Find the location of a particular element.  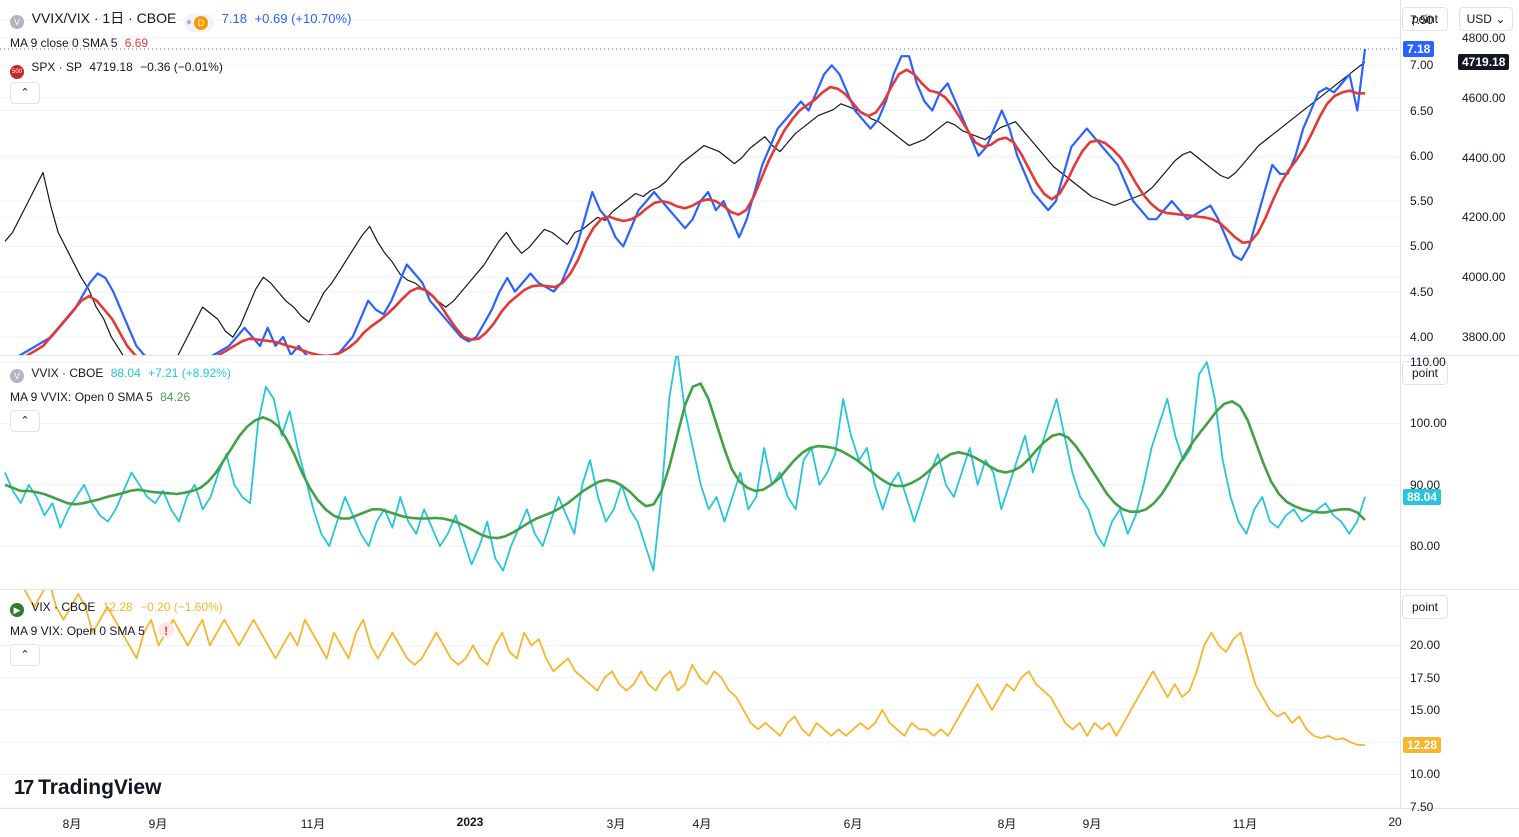

overlay-change: −0.36 (−0.01%) is located at coordinates (181, 67).